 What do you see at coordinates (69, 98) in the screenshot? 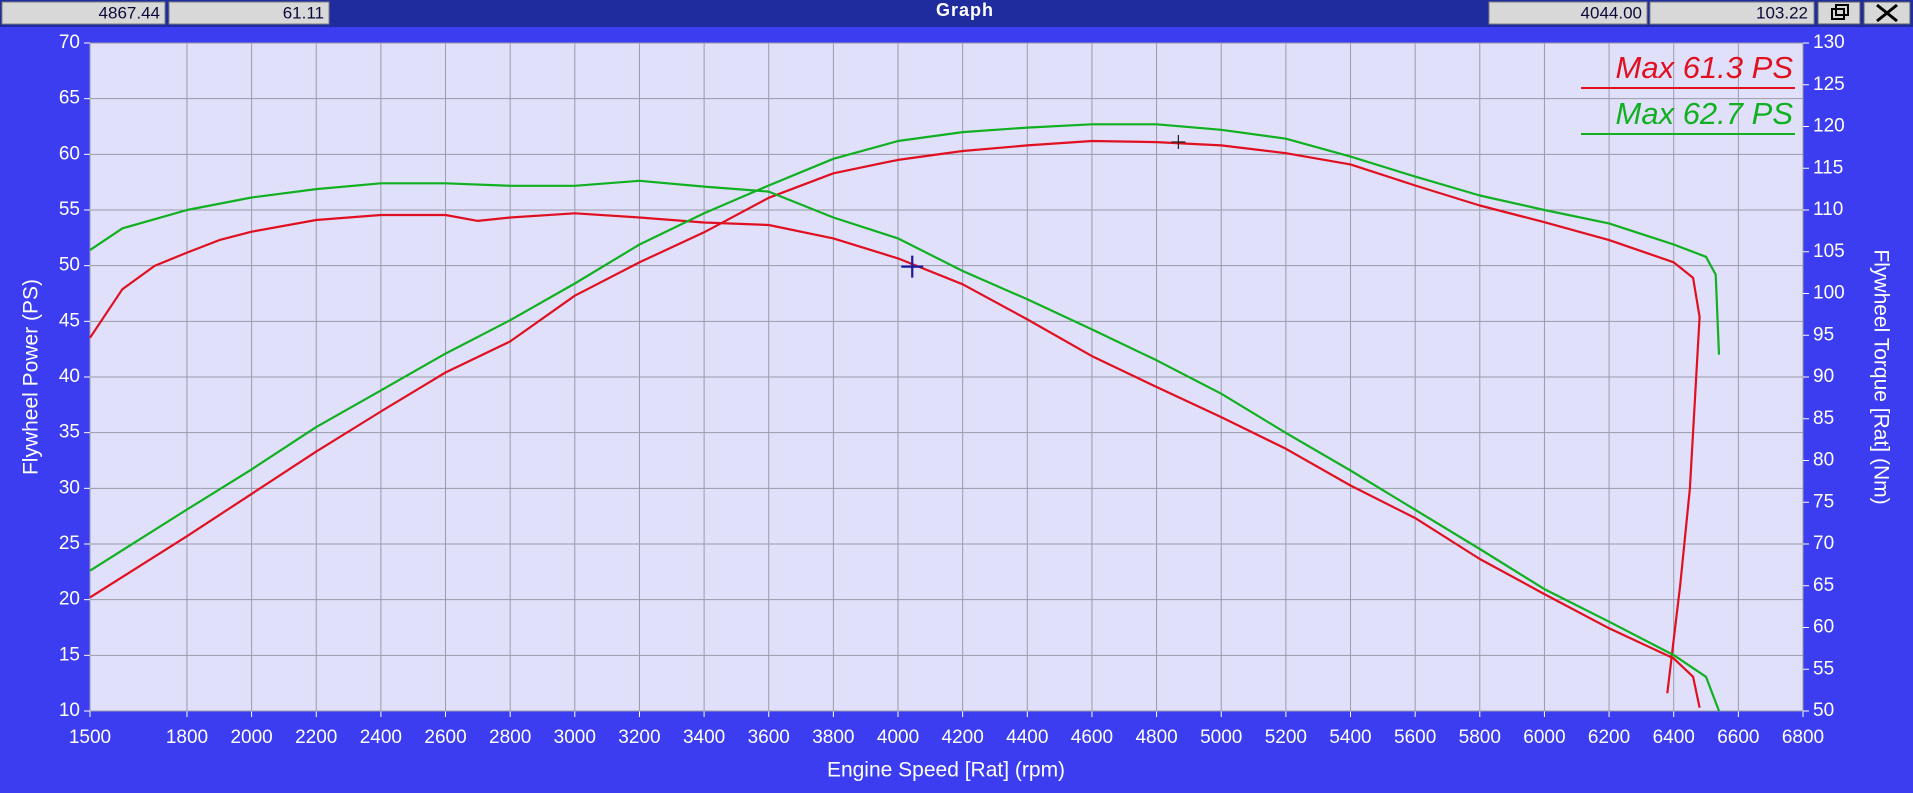
I see `y-tick-label: 65` at bounding box center [69, 98].